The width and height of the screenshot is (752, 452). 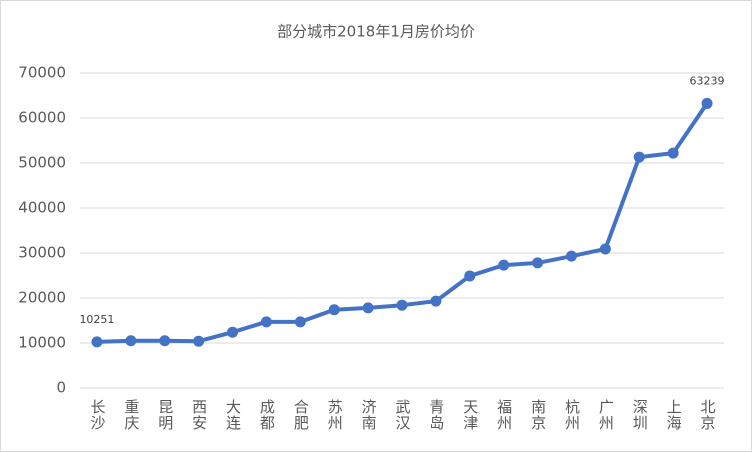 I want to click on y-tick-label: 60000, so click(x=42, y=118).